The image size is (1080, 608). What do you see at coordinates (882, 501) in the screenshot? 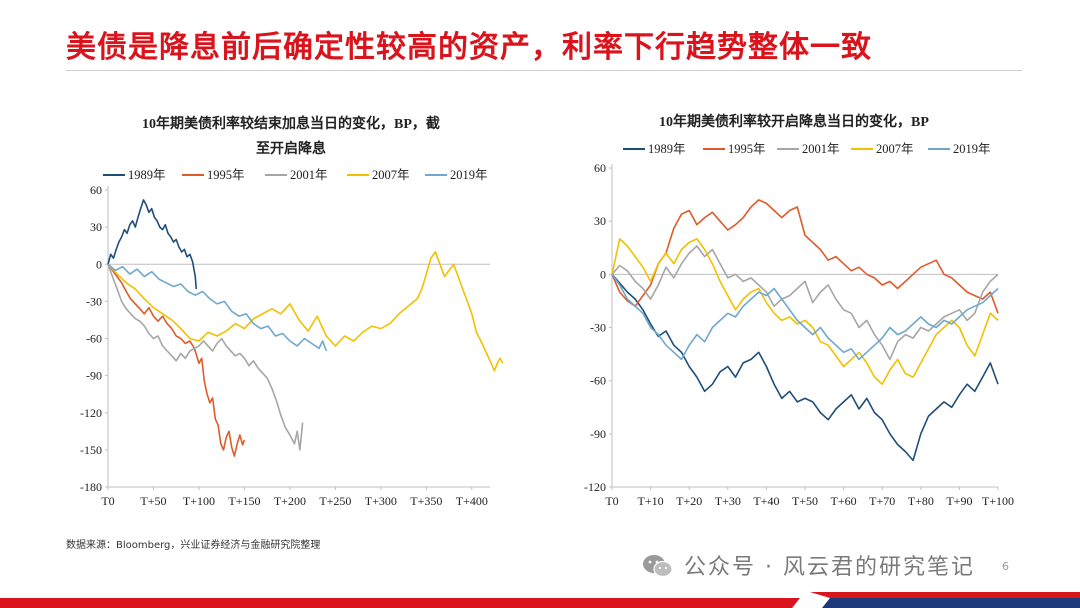
I see `x-tick-label: T+70` at bounding box center [882, 501].